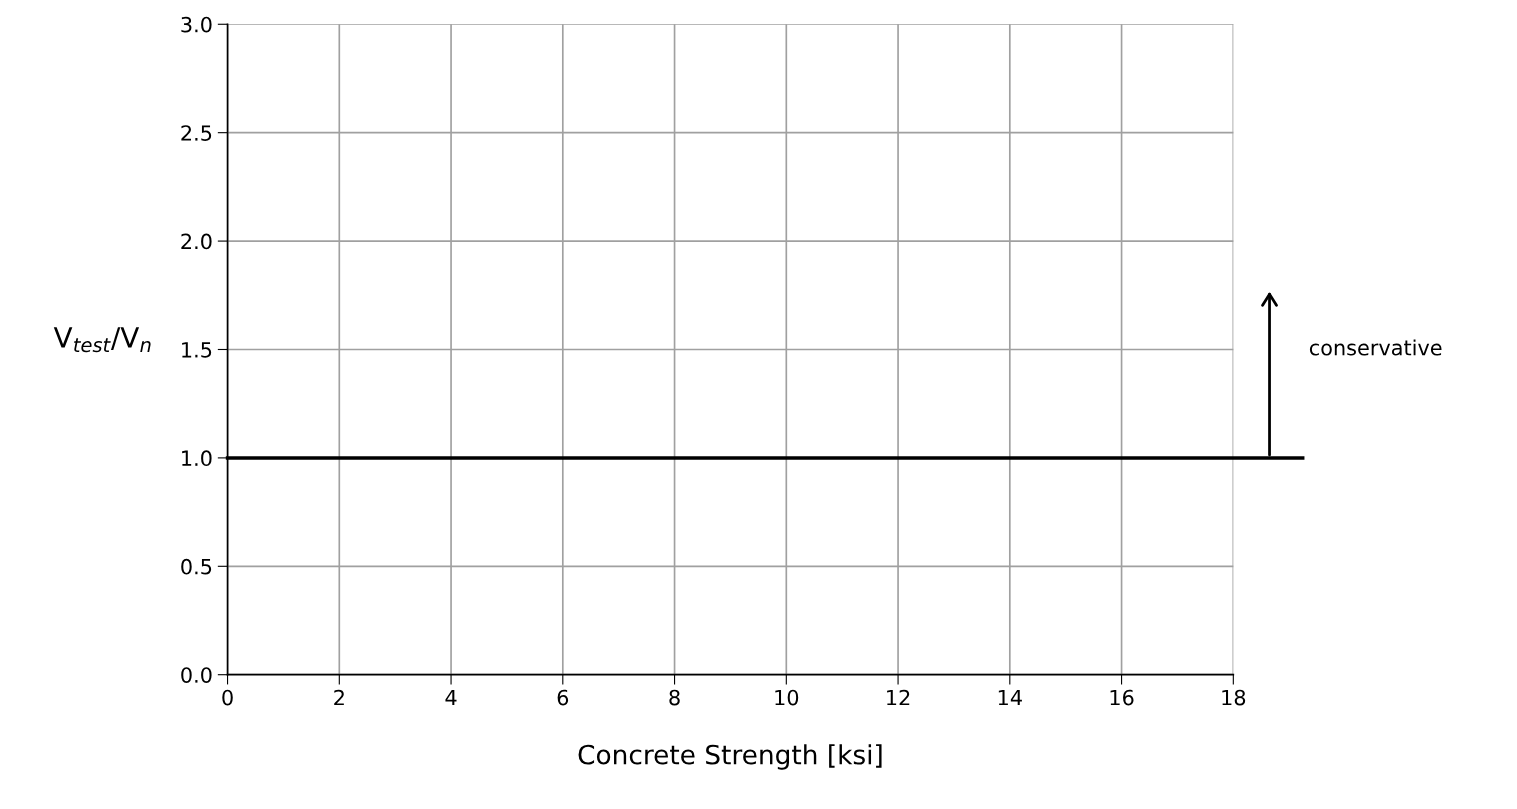  What do you see at coordinates (227, 697) in the screenshot?
I see `x-tick-label: 0` at bounding box center [227, 697].